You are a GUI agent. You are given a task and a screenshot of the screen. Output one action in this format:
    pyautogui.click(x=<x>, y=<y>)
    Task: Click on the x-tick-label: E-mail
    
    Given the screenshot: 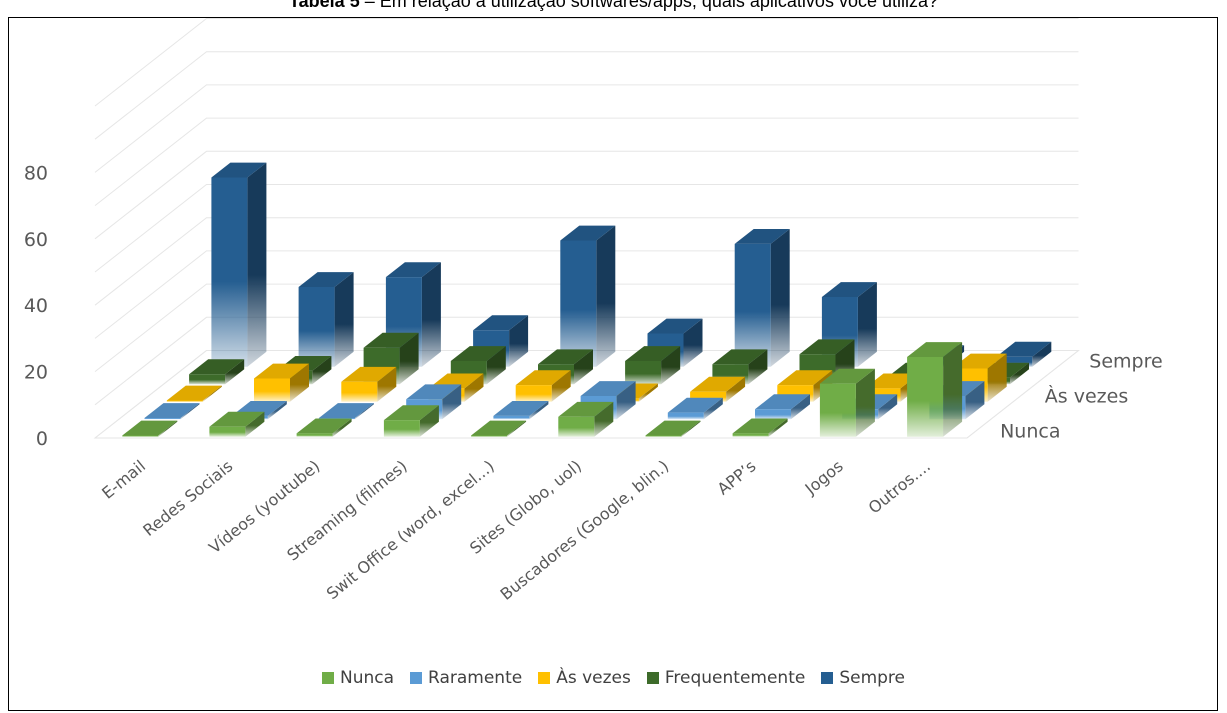 What is the action you would take?
    pyautogui.click(x=123, y=479)
    